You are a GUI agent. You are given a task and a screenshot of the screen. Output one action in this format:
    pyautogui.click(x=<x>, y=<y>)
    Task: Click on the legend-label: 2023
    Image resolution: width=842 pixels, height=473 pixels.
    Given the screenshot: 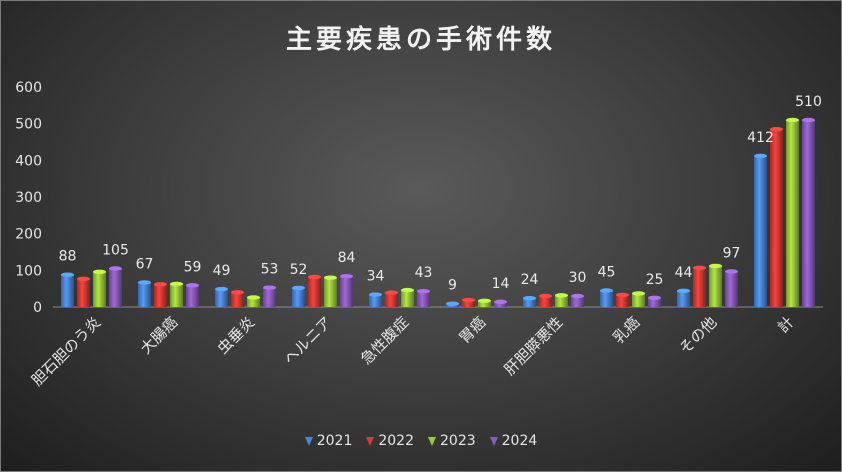 What is the action you would take?
    pyautogui.click(x=458, y=441)
    